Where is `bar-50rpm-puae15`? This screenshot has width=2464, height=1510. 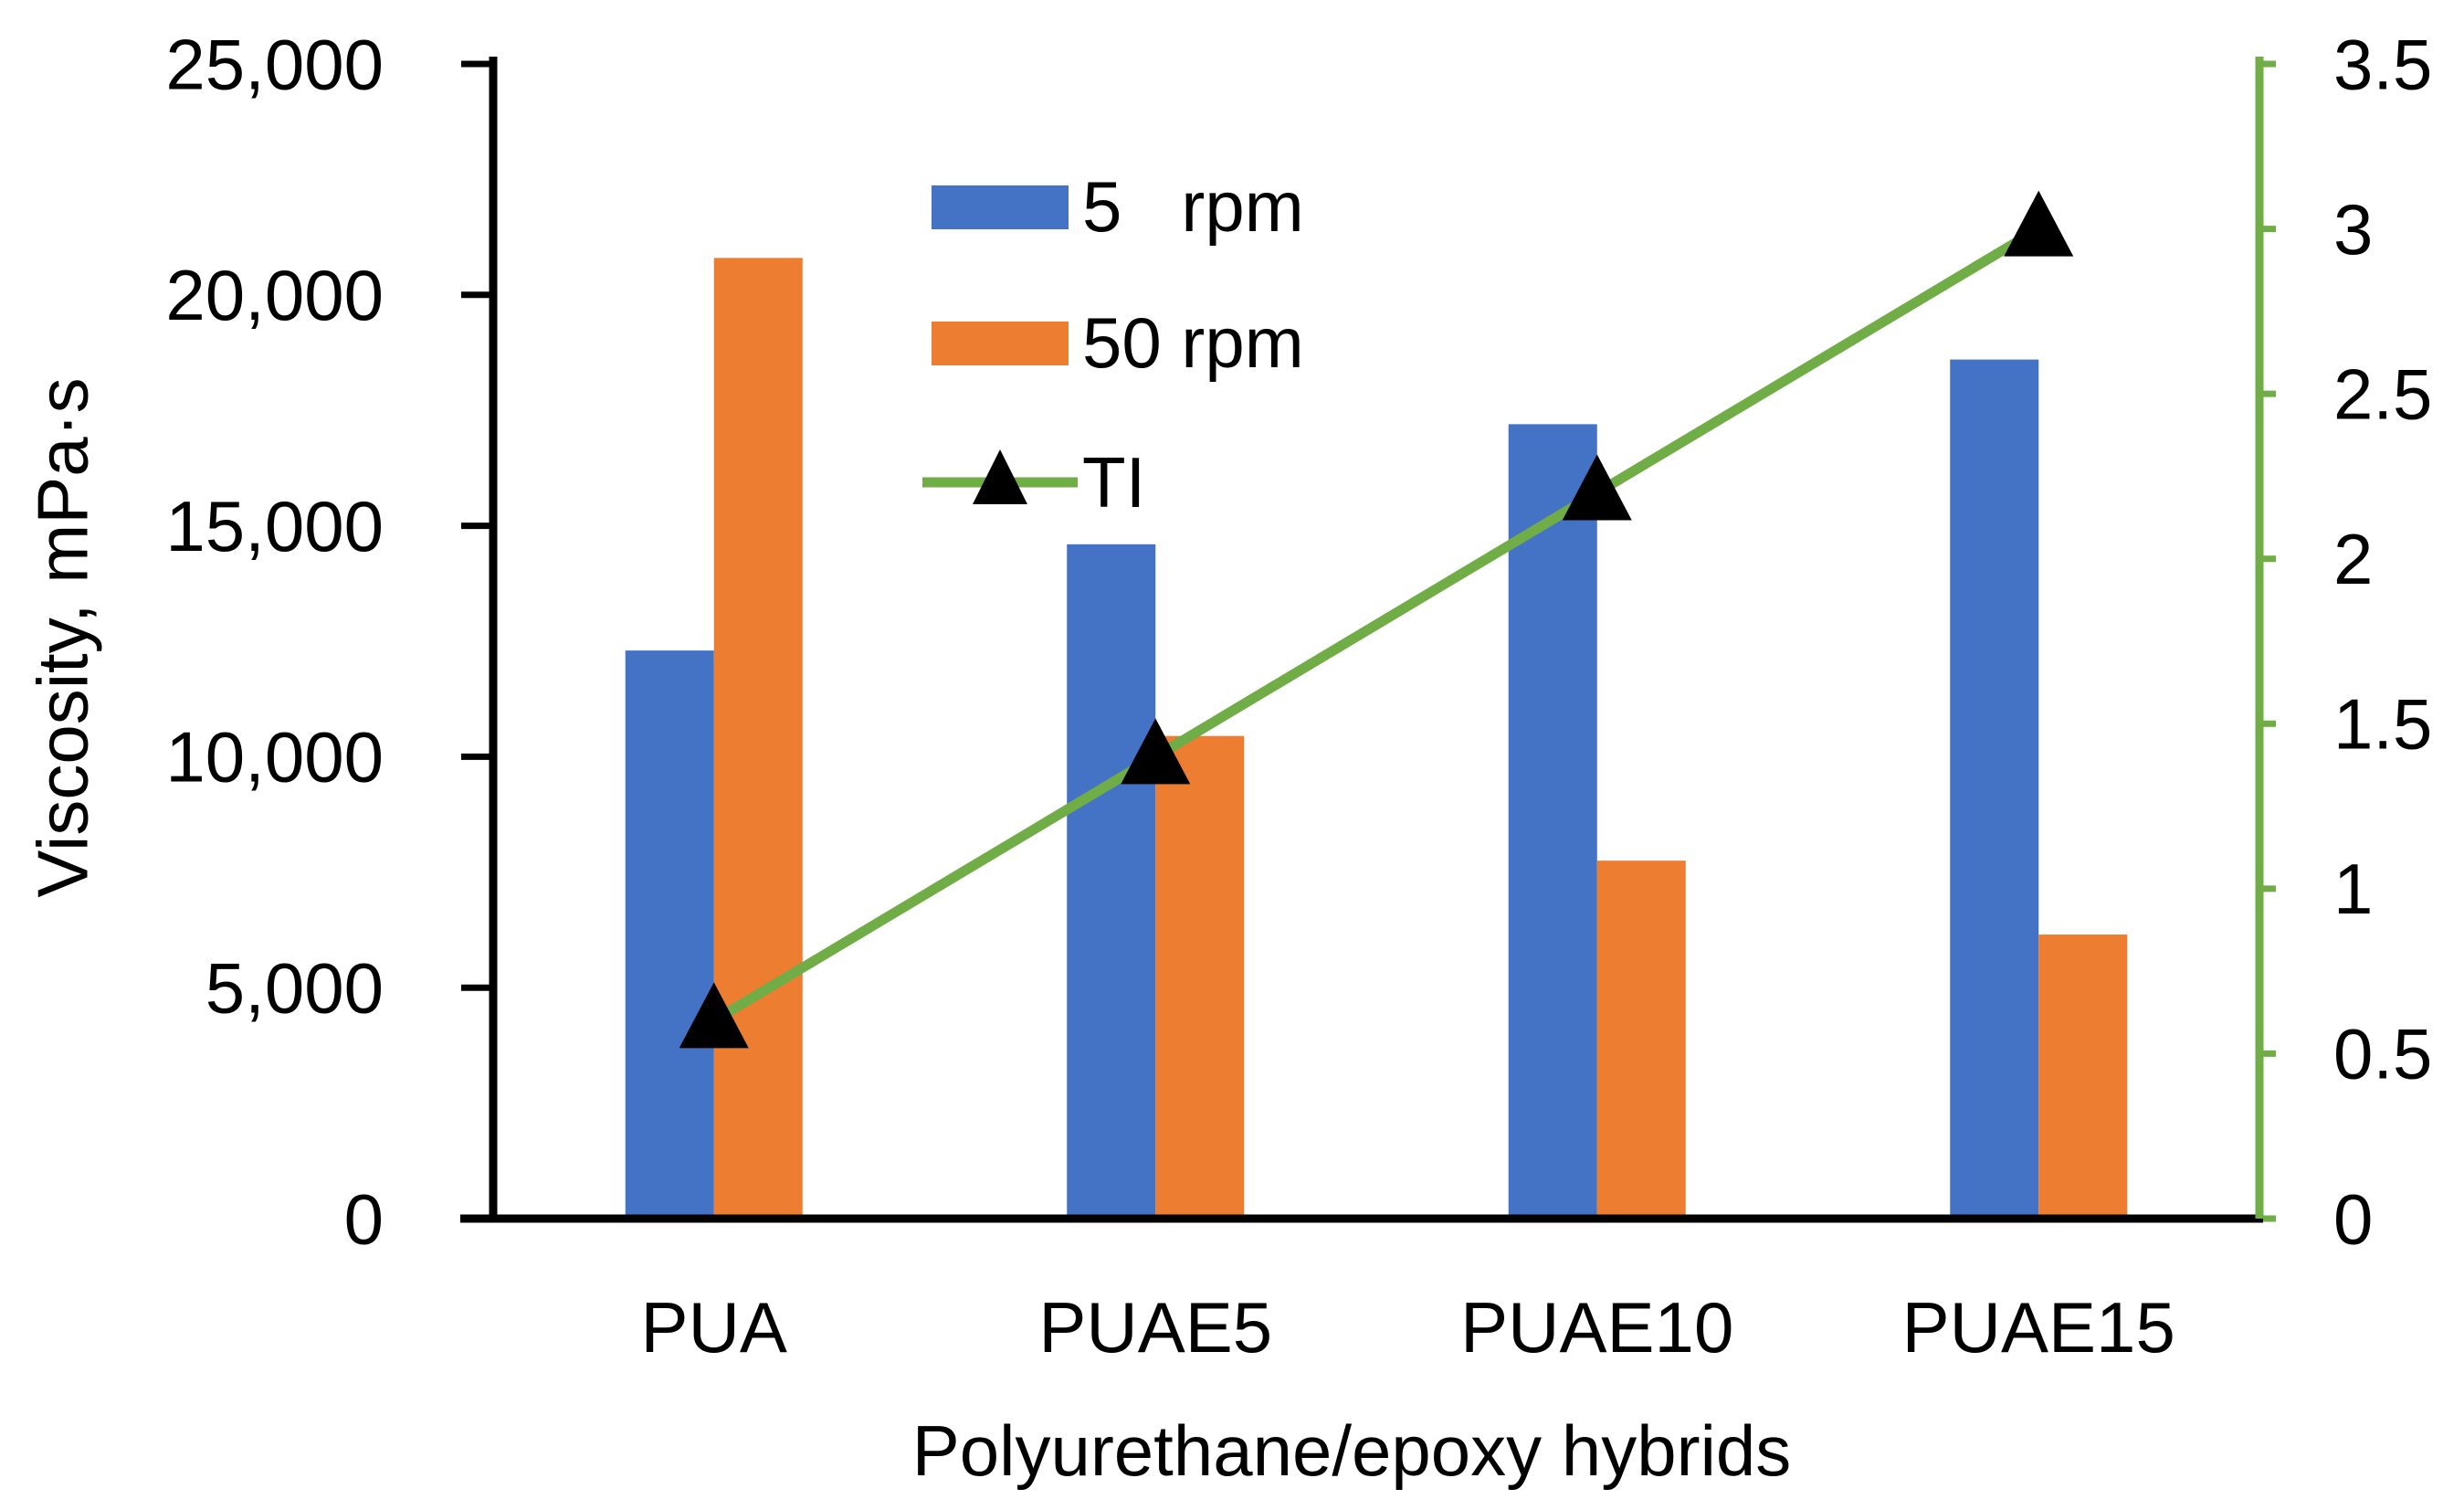 bar-50rpm-puae15 is located at coordinates (2083, 1077).